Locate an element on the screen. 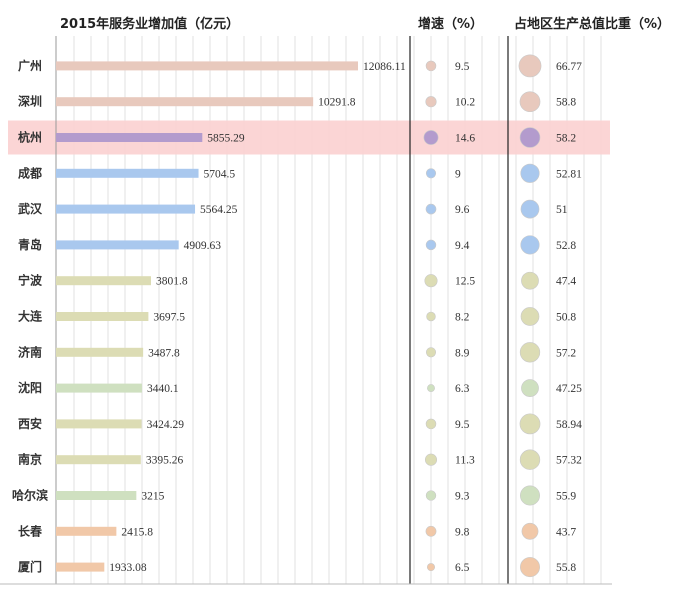 The width and height of the screenshot is (691, 598). bar-value-label: 5564.25 is located at coordinates (219, 210).